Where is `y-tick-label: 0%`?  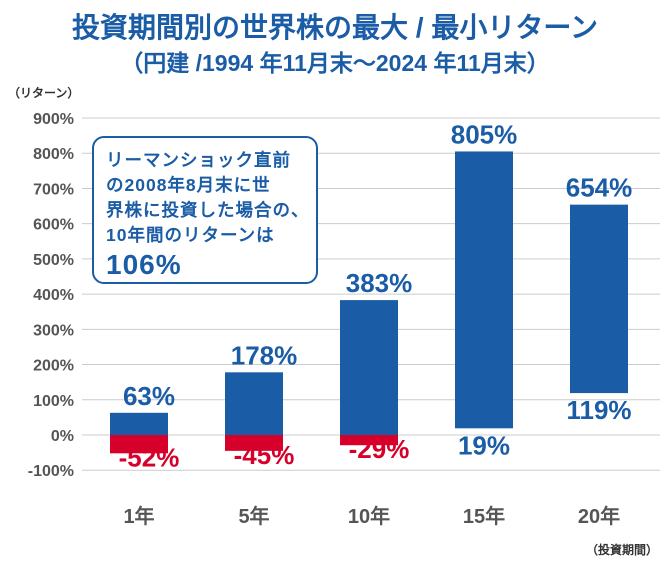 y-tick-label: 0% is located at coordinates (62, 436).